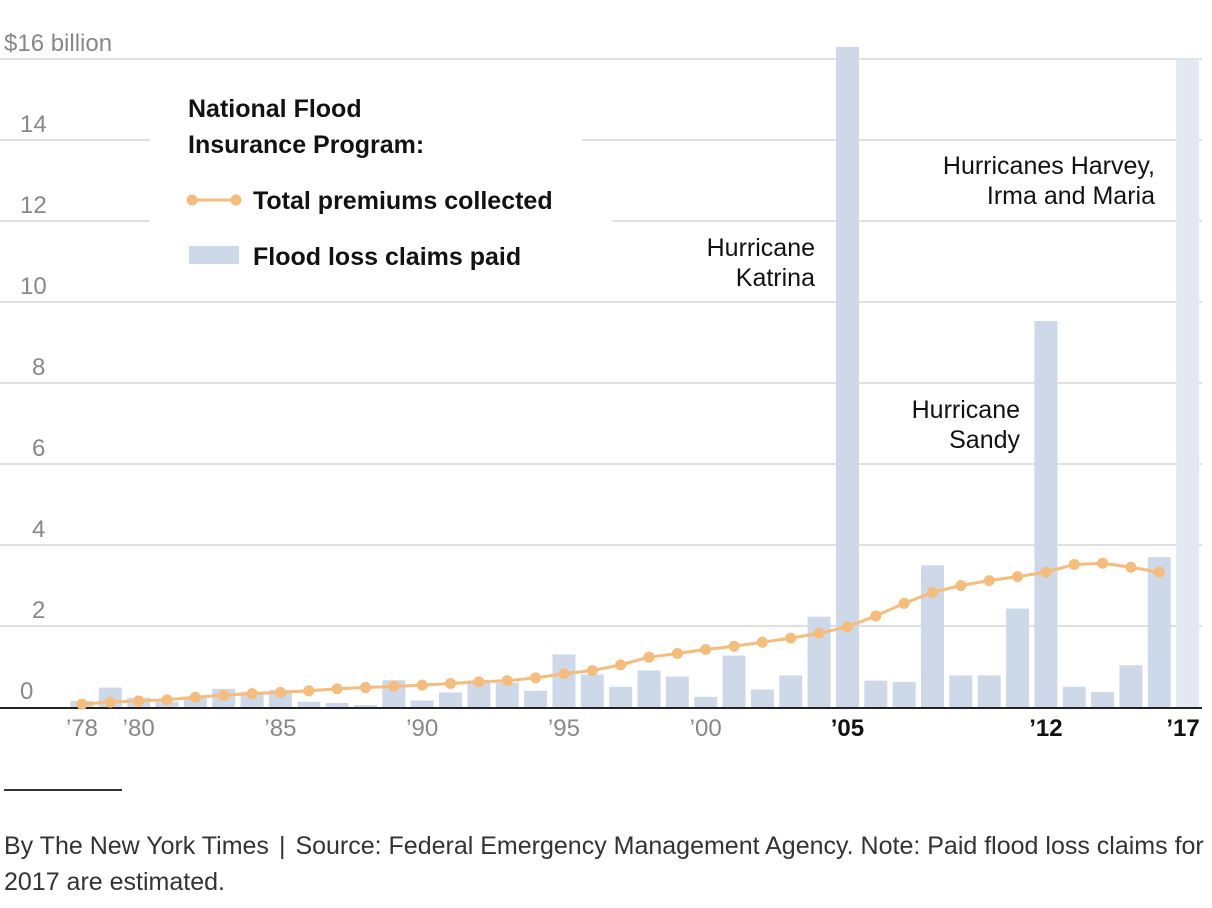 This screenshot has width=1212, height=908. What do you see at coordinates (1071, 196) in the screenshot?
I see `annotation-line: Irma and Maria` at bounding box center [1071, 196].